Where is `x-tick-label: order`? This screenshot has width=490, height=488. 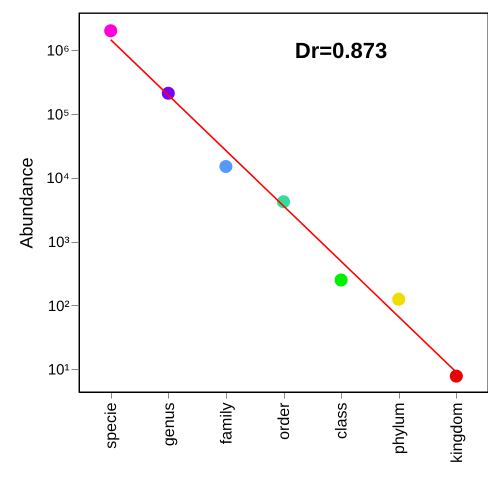
x-tick-label: order is located at coordinates (284, 421).